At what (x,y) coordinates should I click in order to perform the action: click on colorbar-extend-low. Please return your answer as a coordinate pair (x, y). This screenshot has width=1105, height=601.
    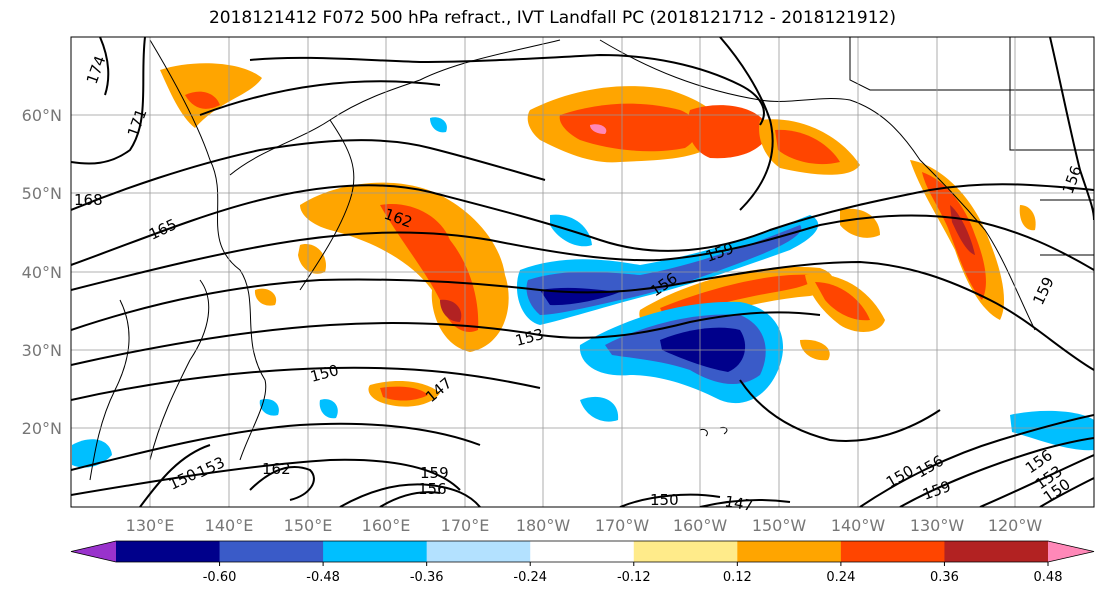
    Looking at the image, I should click on (93, 551).